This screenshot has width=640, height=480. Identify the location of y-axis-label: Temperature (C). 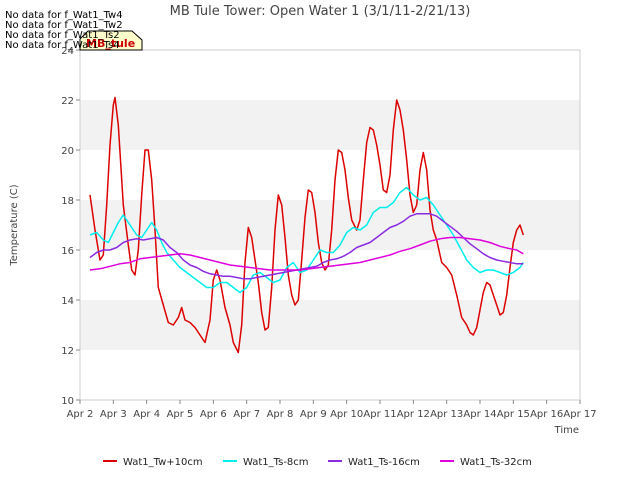
(14, 225).